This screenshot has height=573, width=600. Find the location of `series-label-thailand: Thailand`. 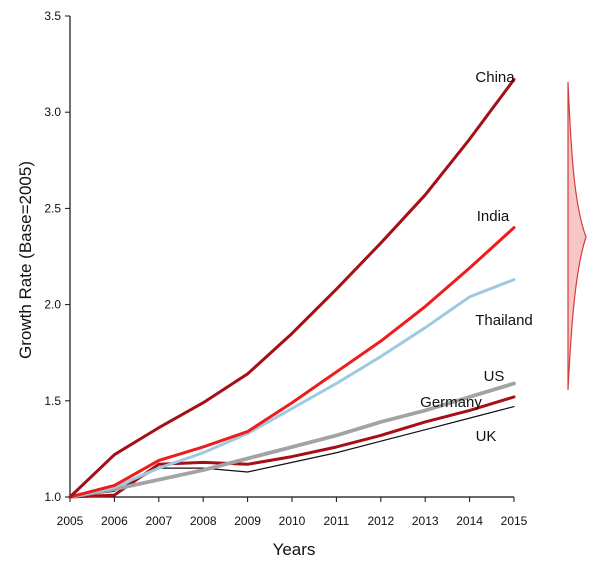

series-label-thailand: Thailand is located at coordinates (504, 320).